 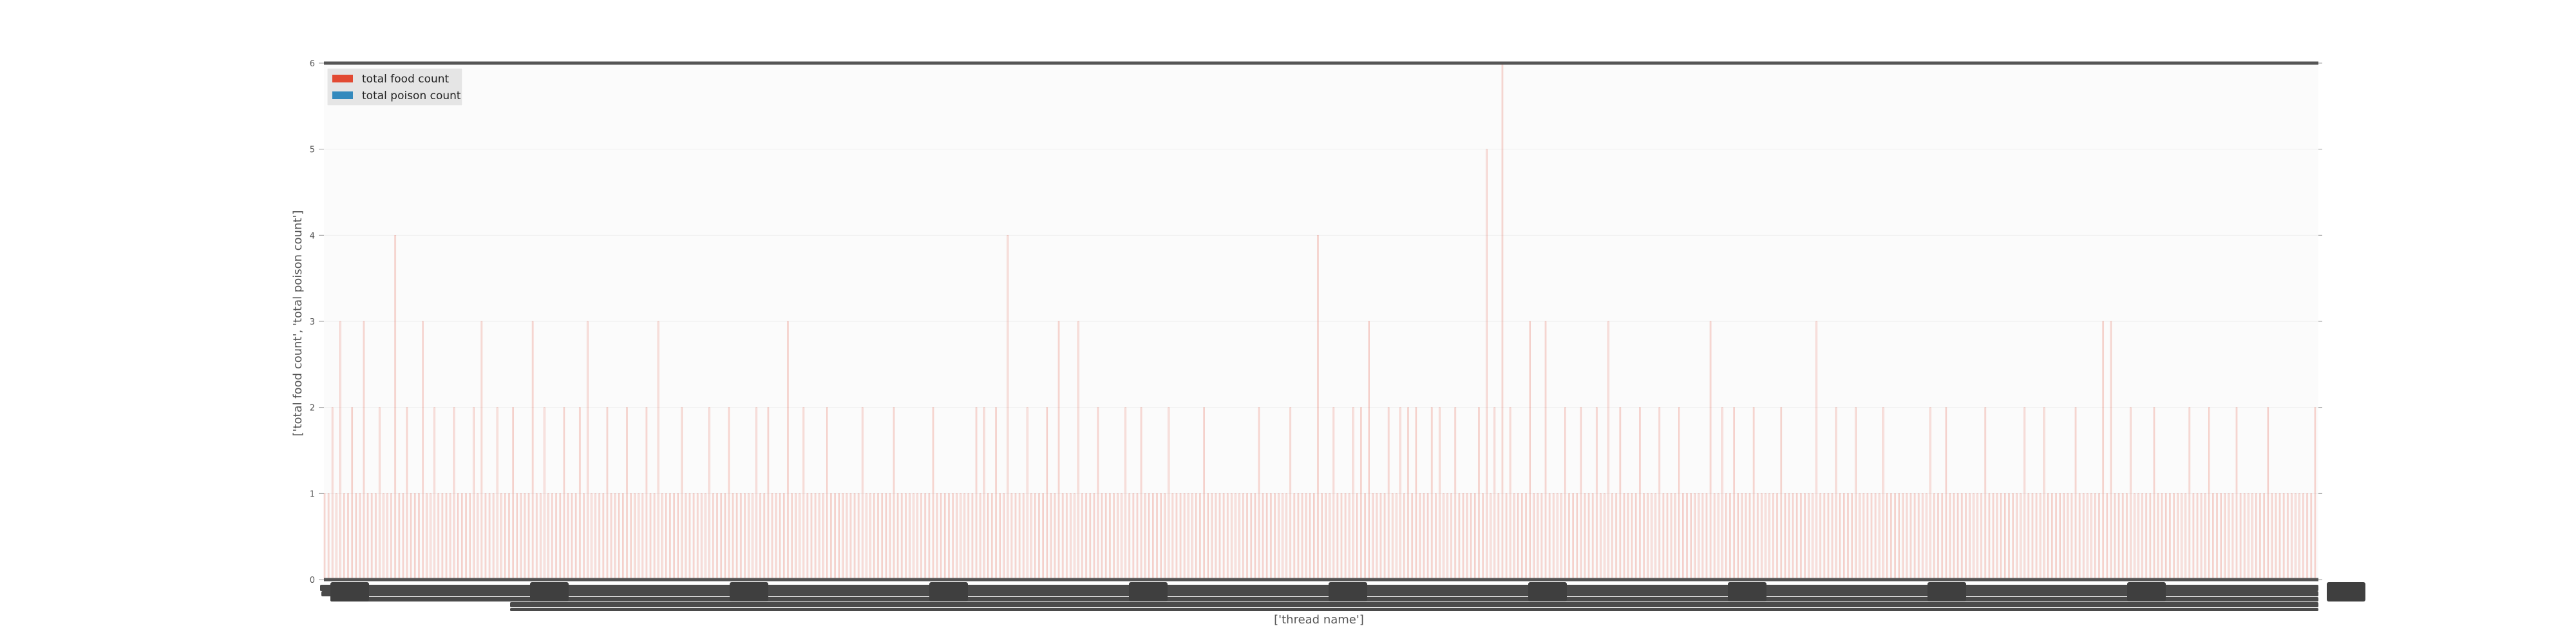 I want to click on y-tick-label: 2, so click(x=312, y=409).